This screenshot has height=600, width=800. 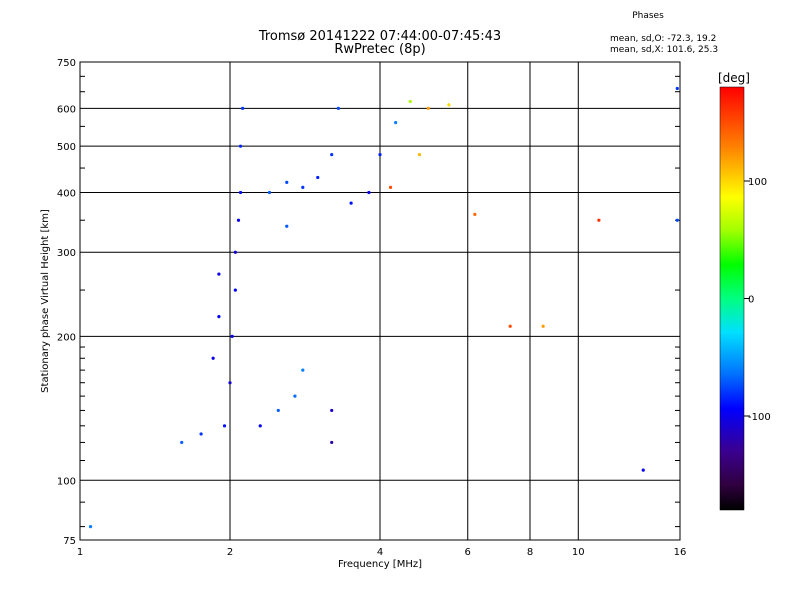 What do you see at coordinates (734, 78) in the screenshot?
I see `colorbar-label: [deg]` at bounding box center [734, 78].